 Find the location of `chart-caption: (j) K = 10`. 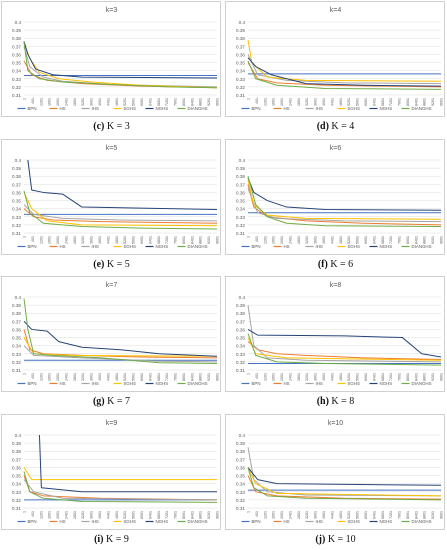

chart-caption: (j) K = 10 is located at coordinates (335, 539).